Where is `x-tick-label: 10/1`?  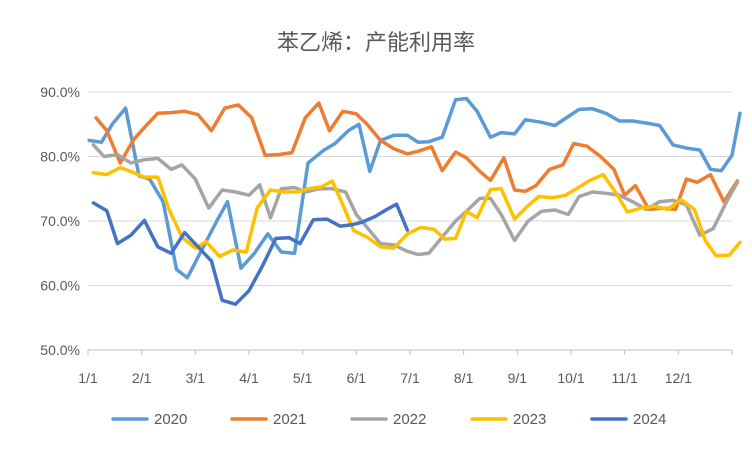 x-tick-label: 10/1 is located at coordinates (570, 378).